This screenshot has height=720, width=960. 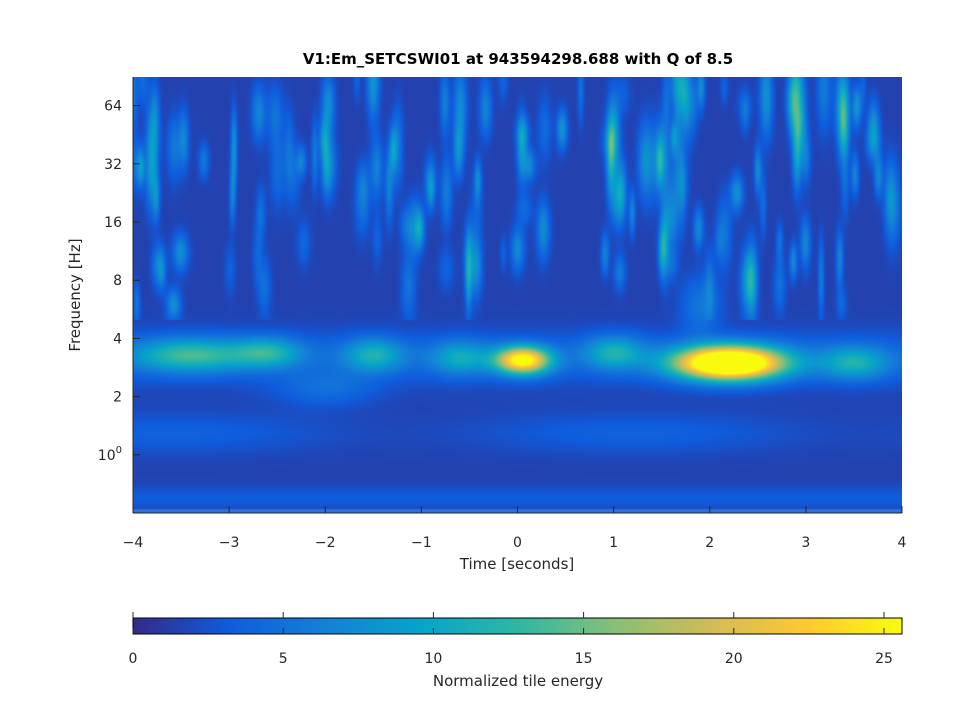 I want to click on colorbar-label: Normalized tile energy, so click(x=518, y=681).